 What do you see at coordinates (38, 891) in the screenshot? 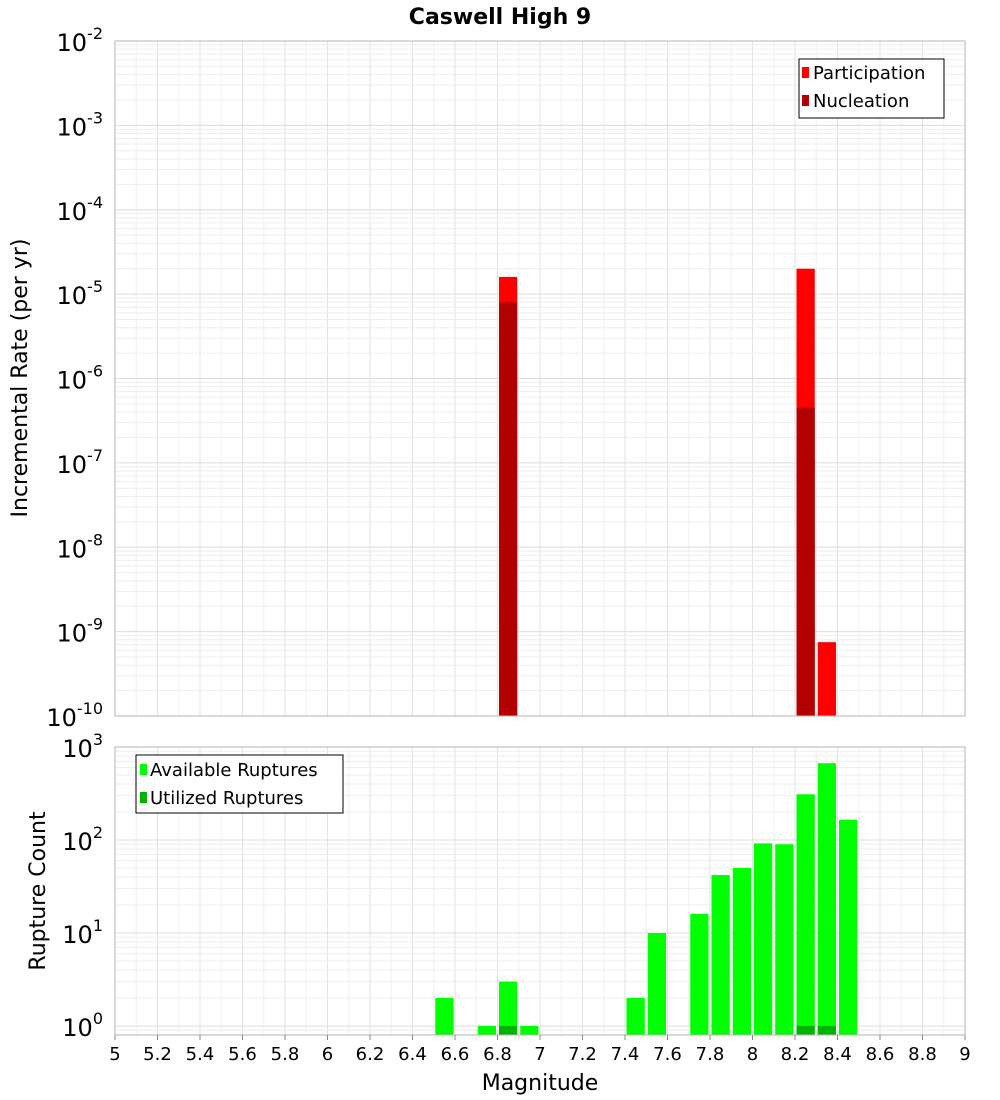
I see `bottom-y-axis-label: Rupture Count` at bounding box center [38, 891].